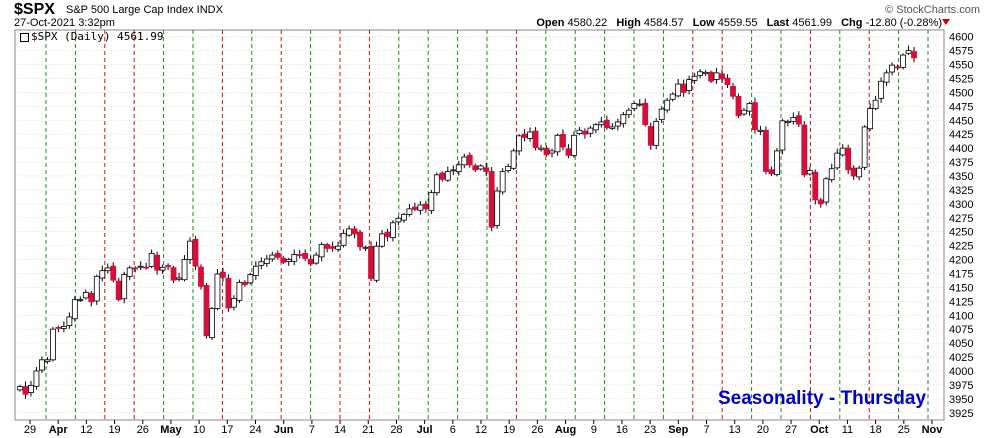  Describe the element at coordinates (961, 205) in the screenshot. I see `y-tick-label: 4300` at that location.